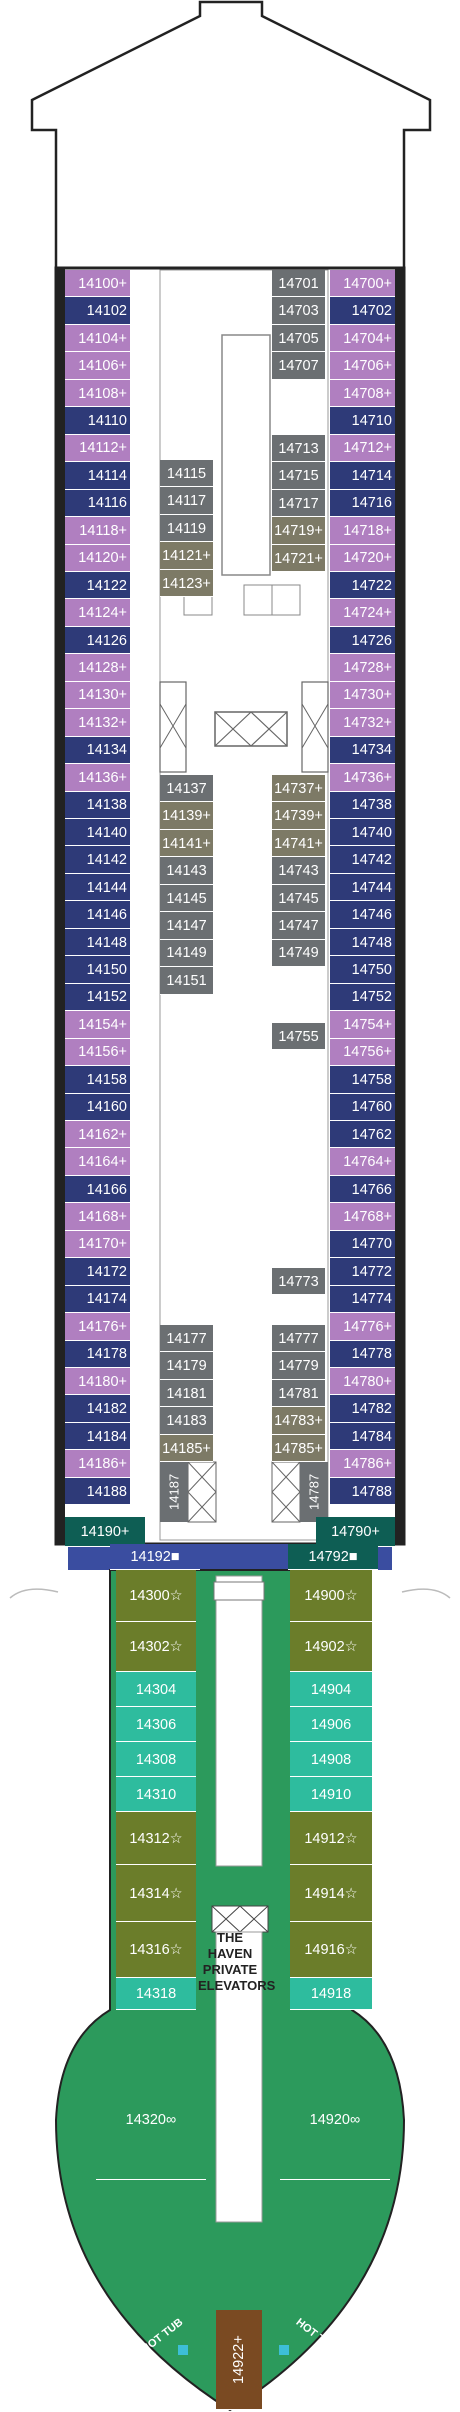 This screenshot has width=460, height=2412. Describe the element at coordinates (186, 556) in the screenshot. I see `cabin-14121: 14121+` at that location.